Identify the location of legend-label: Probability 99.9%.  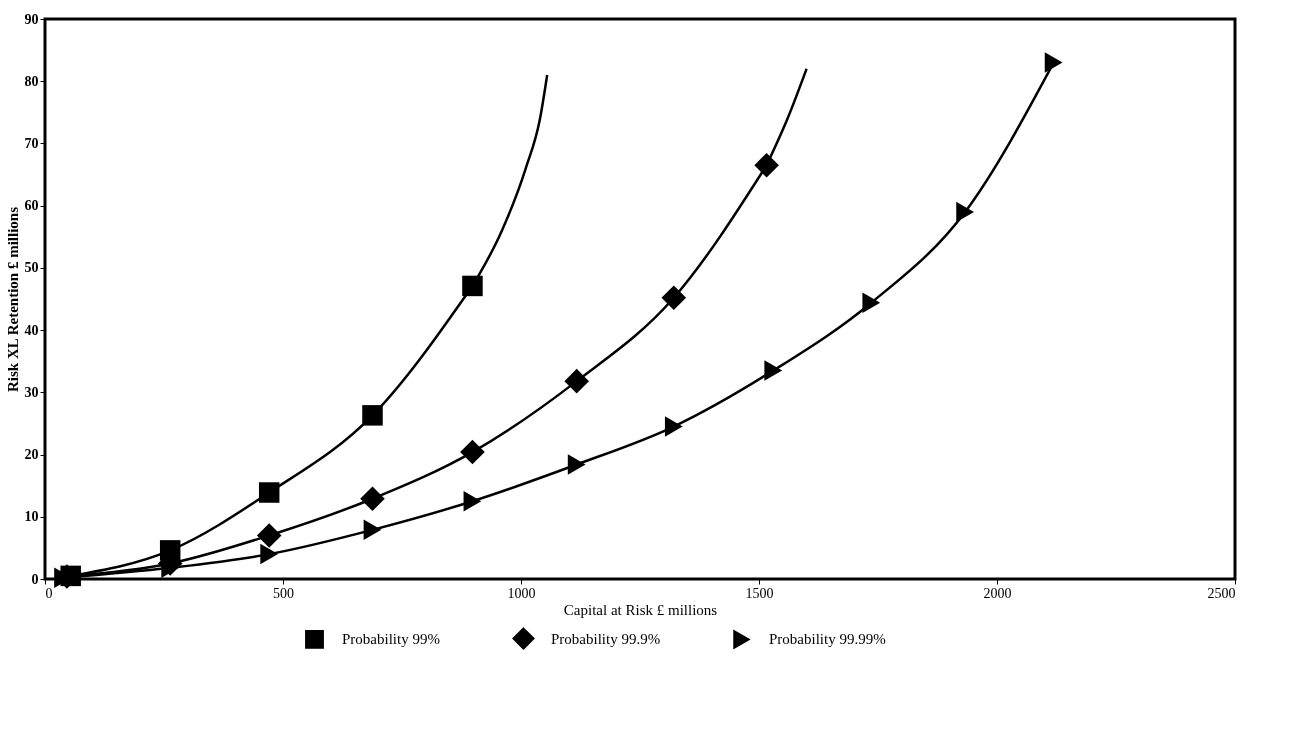
(606, 638).